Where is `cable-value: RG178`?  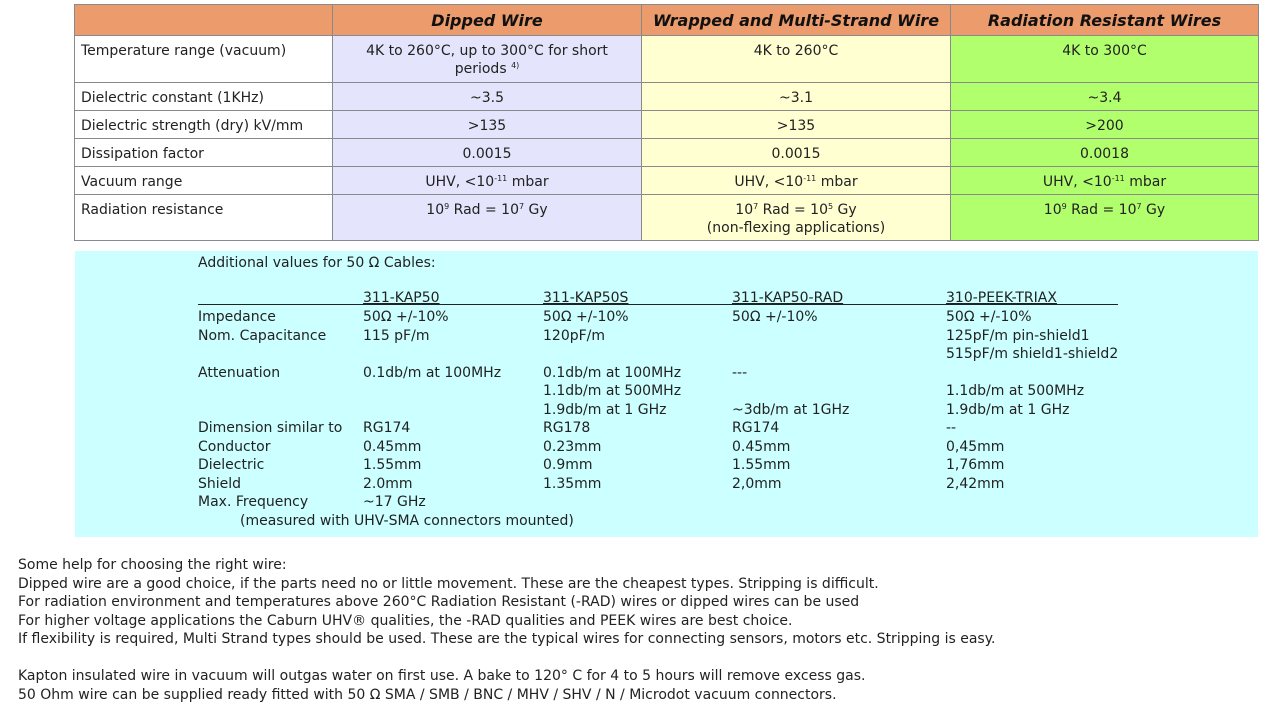
cable-value: RG178 is located at coordinates (567, 428).